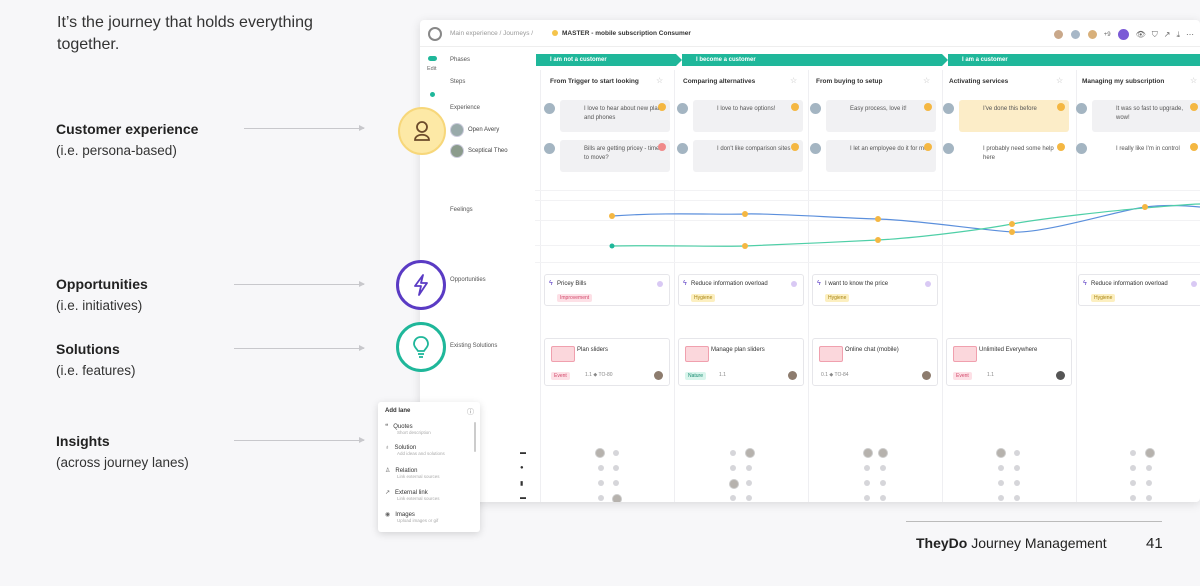 The height and width of the screenshot is (586, 1200). Describe the element at coordinates (1178, 34) in the screenshot. I see `download-icon: ⤓` at that location.